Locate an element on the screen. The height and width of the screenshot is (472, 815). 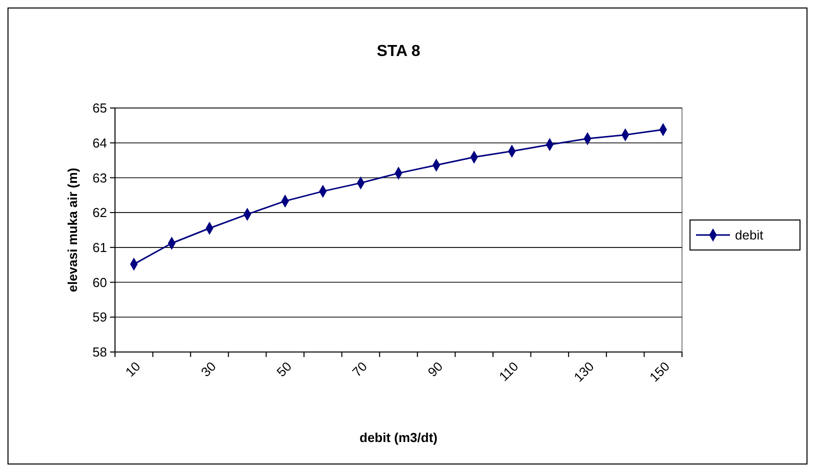
y-axis-title: elevasi muka air (m) is located at coordinates (72, 230).